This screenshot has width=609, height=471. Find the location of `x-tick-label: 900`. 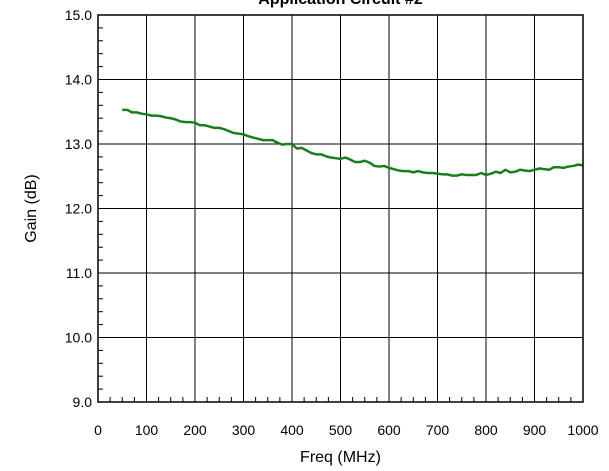

x-tick-label: 900 is located at coordinates (535, 430).